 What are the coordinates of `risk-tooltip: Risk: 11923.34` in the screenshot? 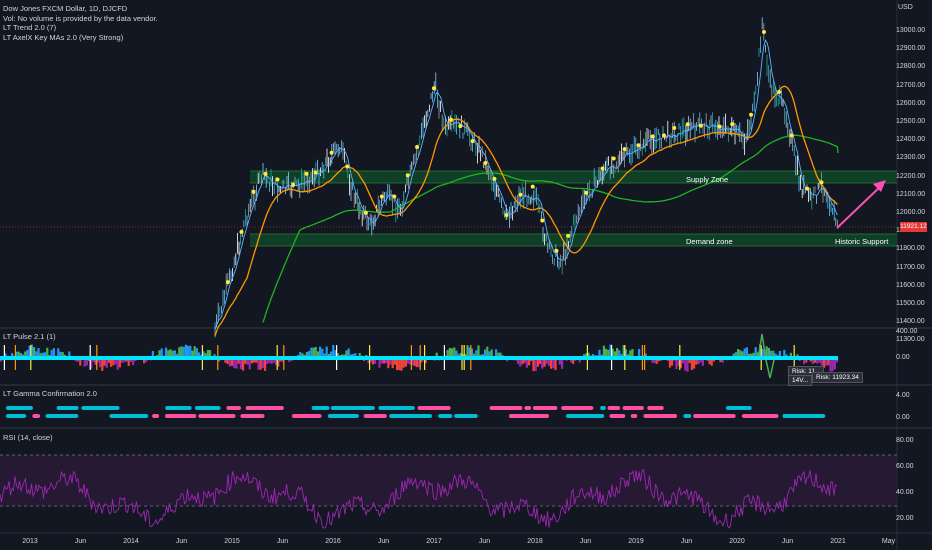 It's located at (837, 377).